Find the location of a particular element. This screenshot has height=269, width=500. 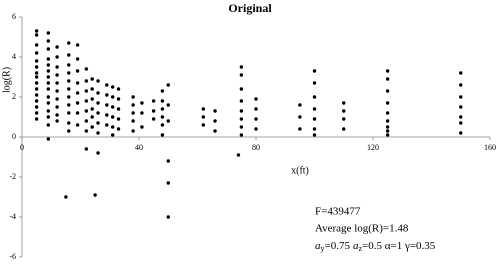

annotation: F=439477 is located at coordinates (338, 212).